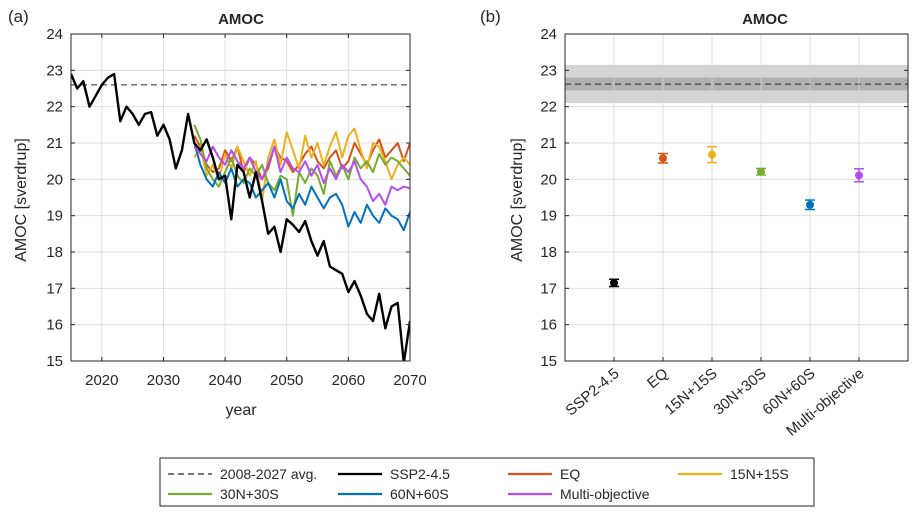 The height and width of the screenshot is (512, 912). Describe the element at coordinates (736, 84) in the screenshot. I see `panel-b-reference-band` at that location.